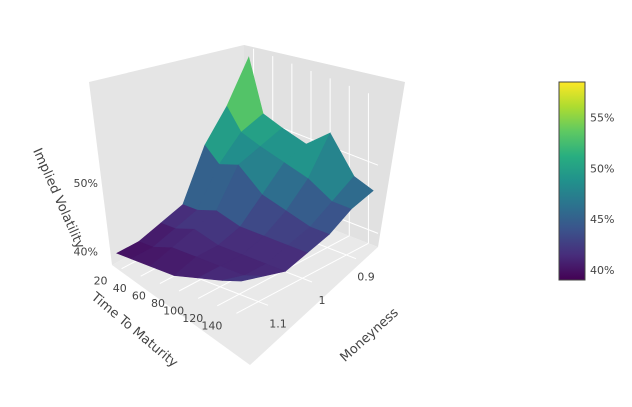 The image size is (632, 407). Describe the element at coordinates (366, 277) in the screenshot. I see `moneyness-tick: 0.9` at that location.